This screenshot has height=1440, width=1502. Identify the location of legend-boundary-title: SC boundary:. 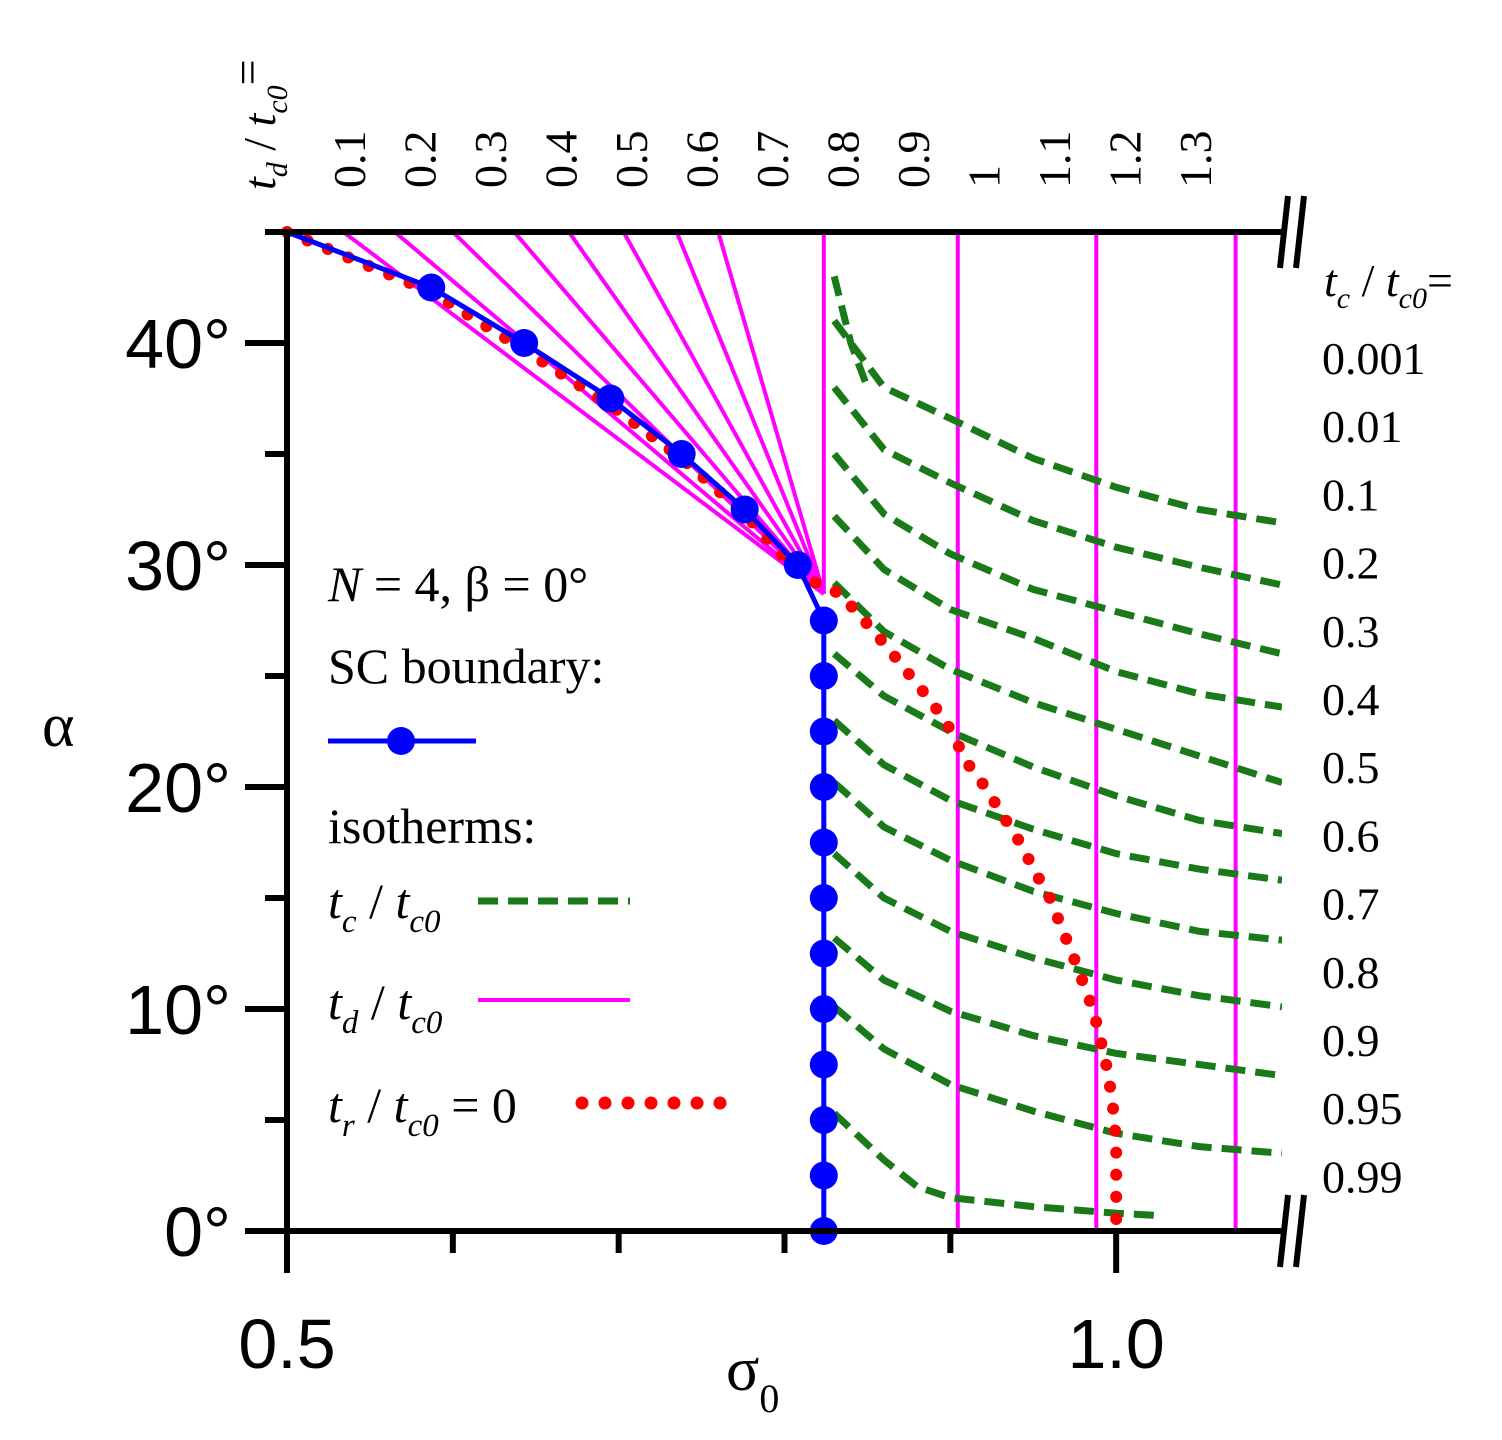
(466, 666).